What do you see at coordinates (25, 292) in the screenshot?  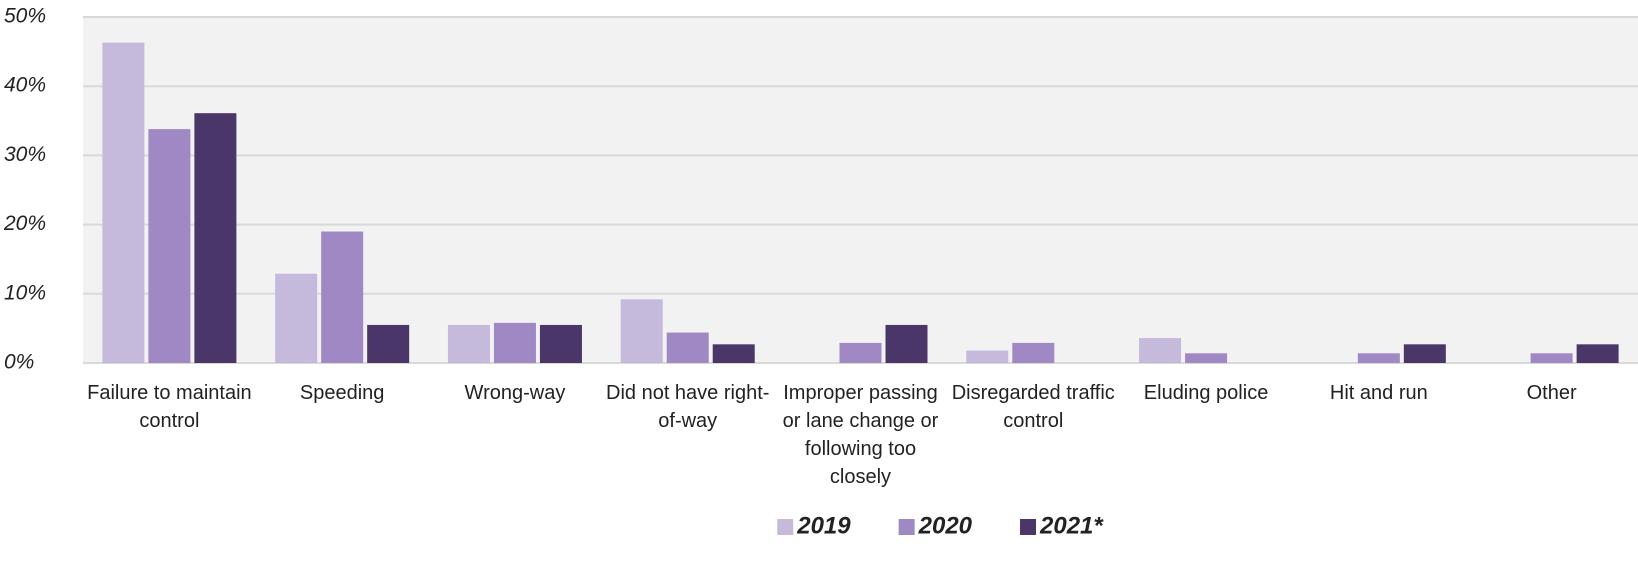 I see `y-tick-label: 10%` at bounding box center [25, 292].